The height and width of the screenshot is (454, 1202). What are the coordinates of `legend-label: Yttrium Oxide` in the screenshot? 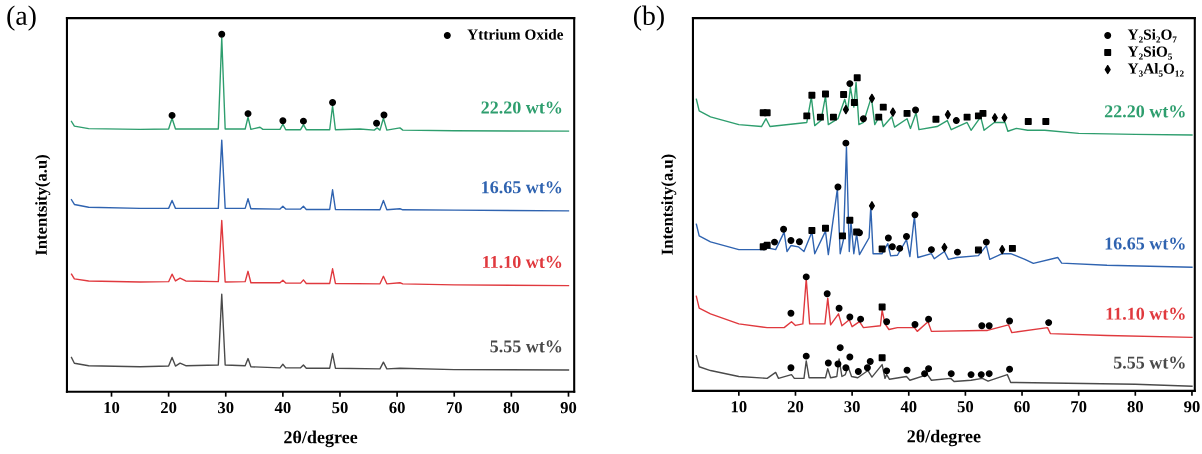 It's located at (515, 34).